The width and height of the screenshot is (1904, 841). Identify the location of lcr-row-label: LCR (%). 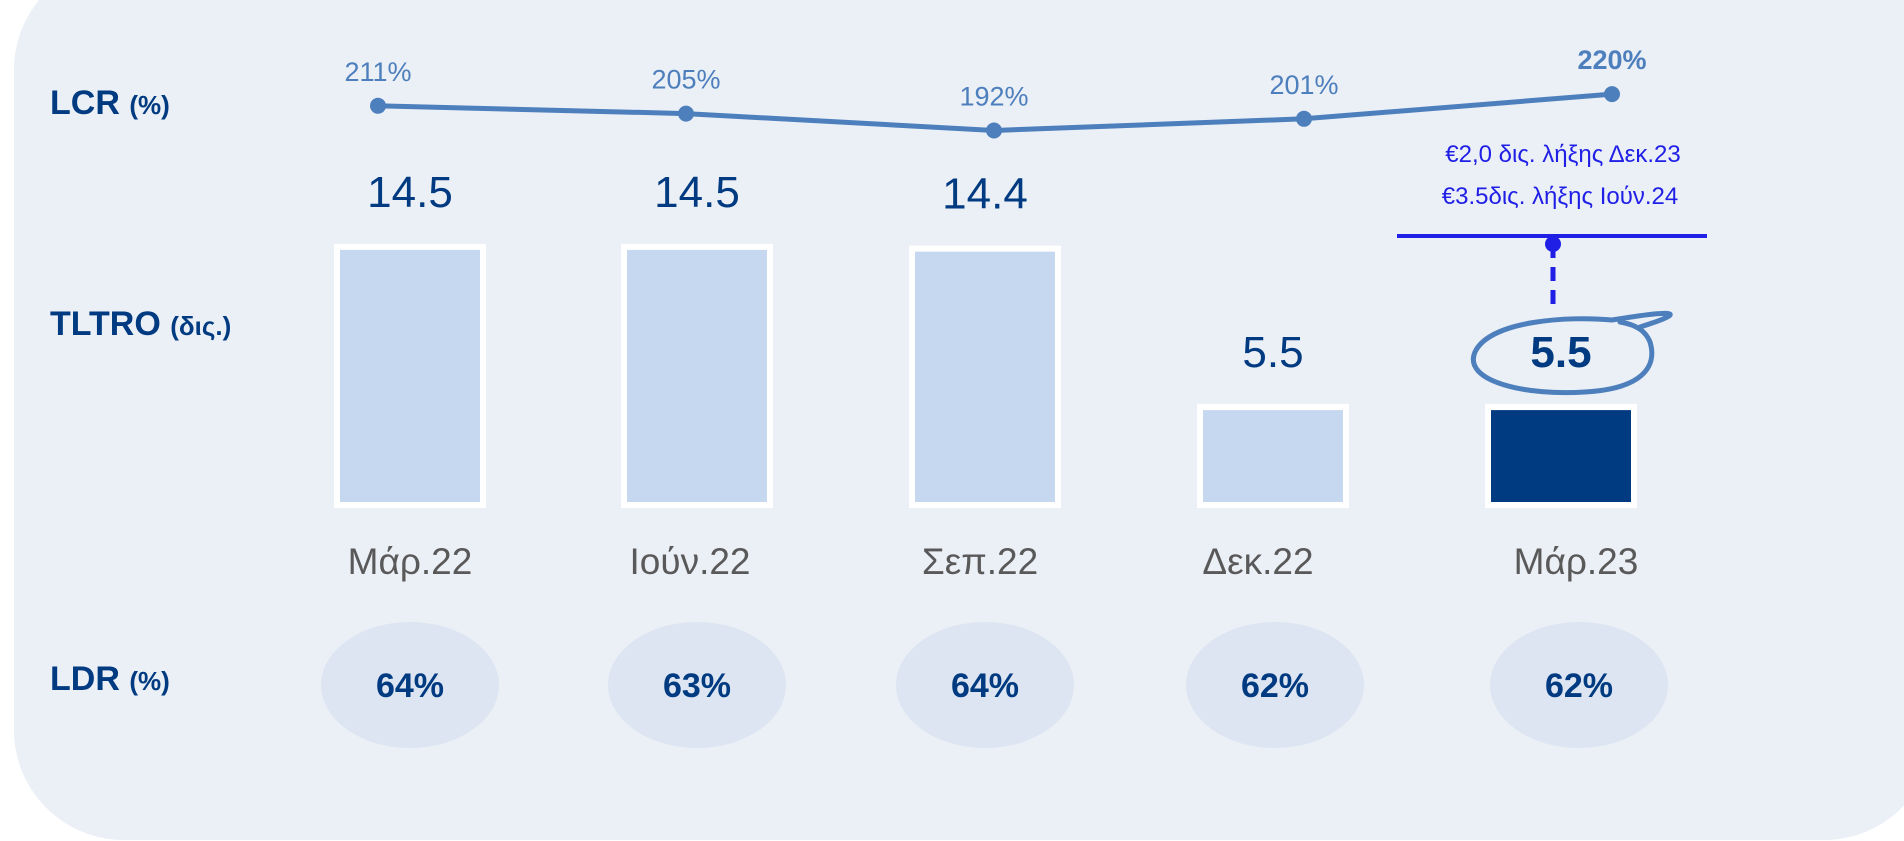
(110, 103).